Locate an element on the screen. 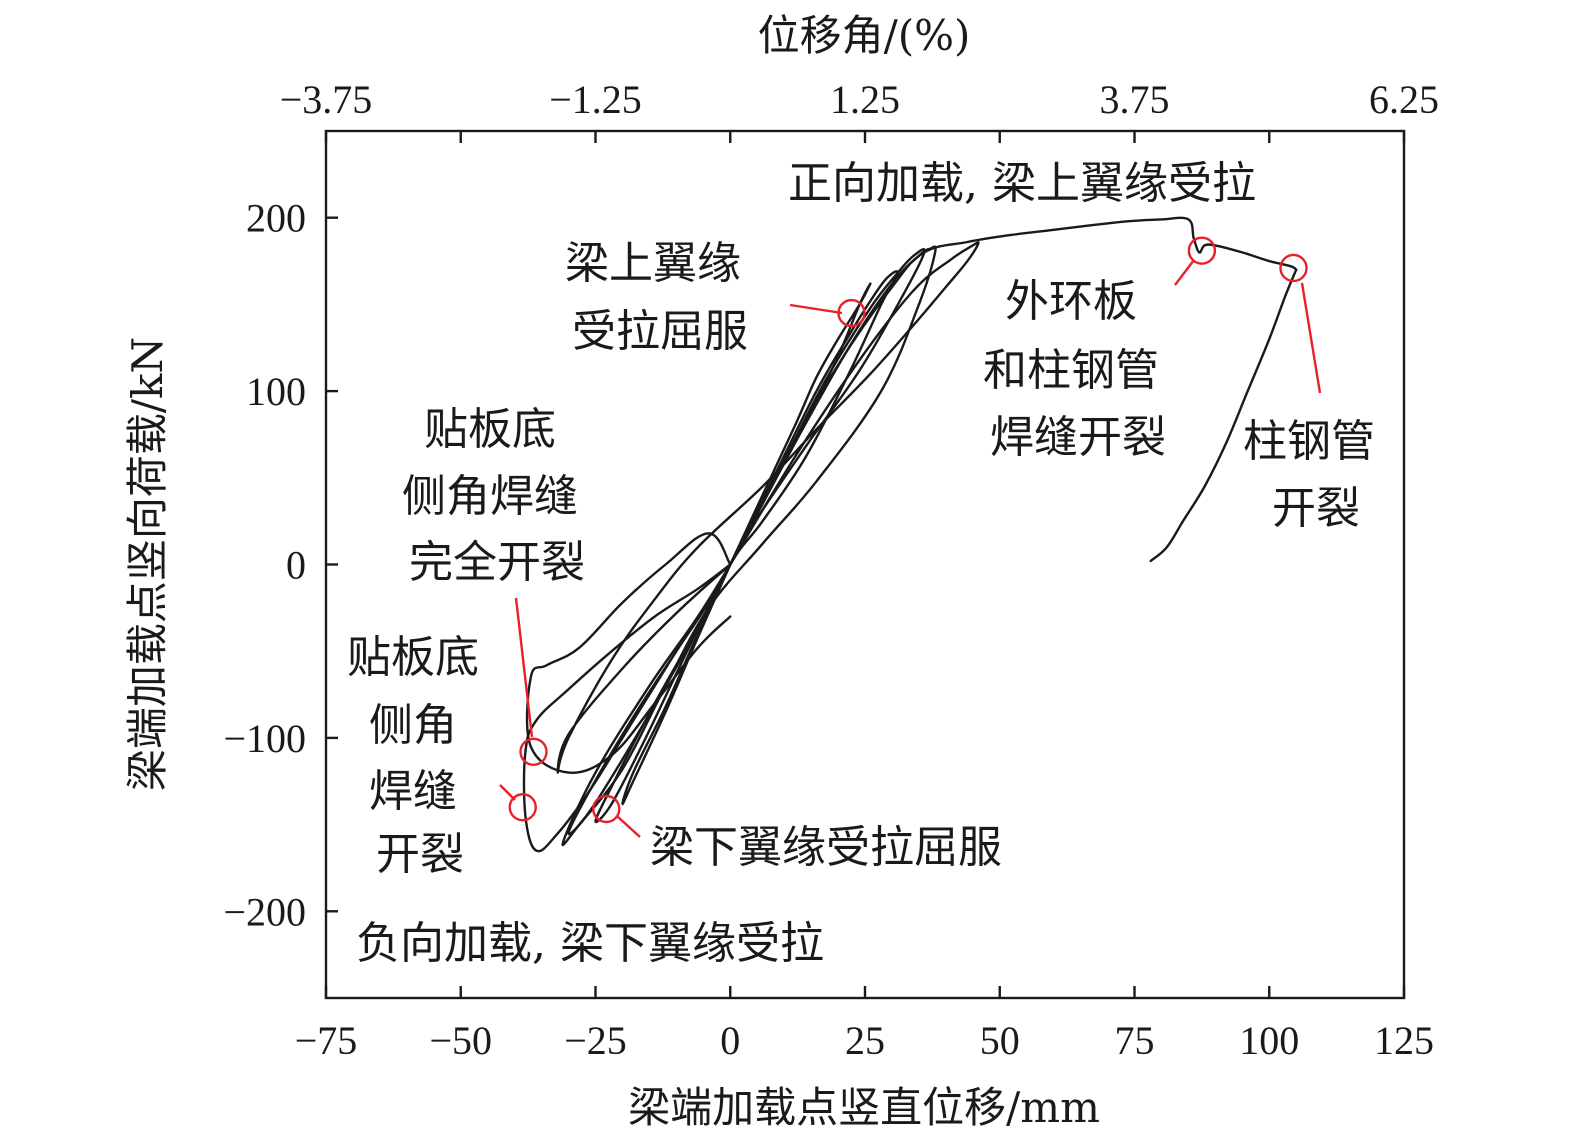 The height and width of the screenshot is (1147, 1575). leader-column-tube-crack is located at coordinates (1311, 338).